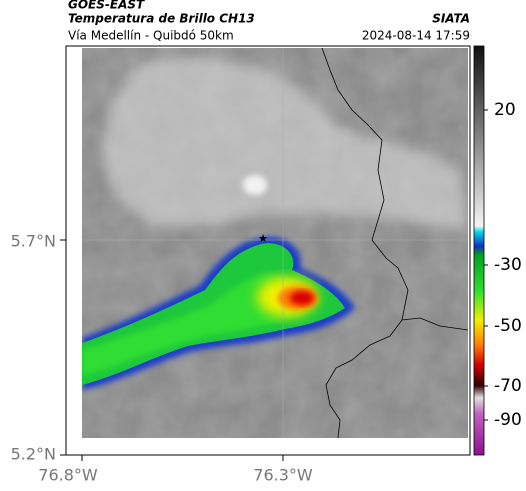 This screenshot has height=491, width=526. Describe the element at coordinates (508, 265) in the screenshot. I see `colorbar-tick-label: -30` at that location.